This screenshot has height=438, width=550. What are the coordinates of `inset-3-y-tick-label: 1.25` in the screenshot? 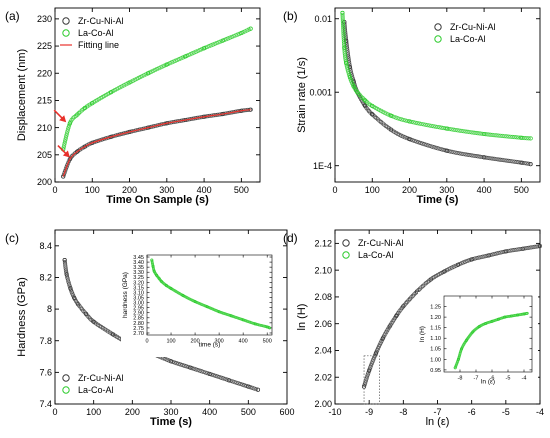 It's located at (435, 307).